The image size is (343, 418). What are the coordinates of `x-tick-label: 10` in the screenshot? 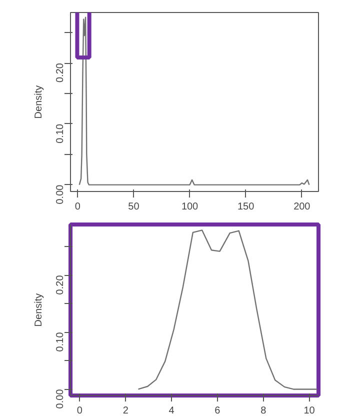 It's located at (310, 411).